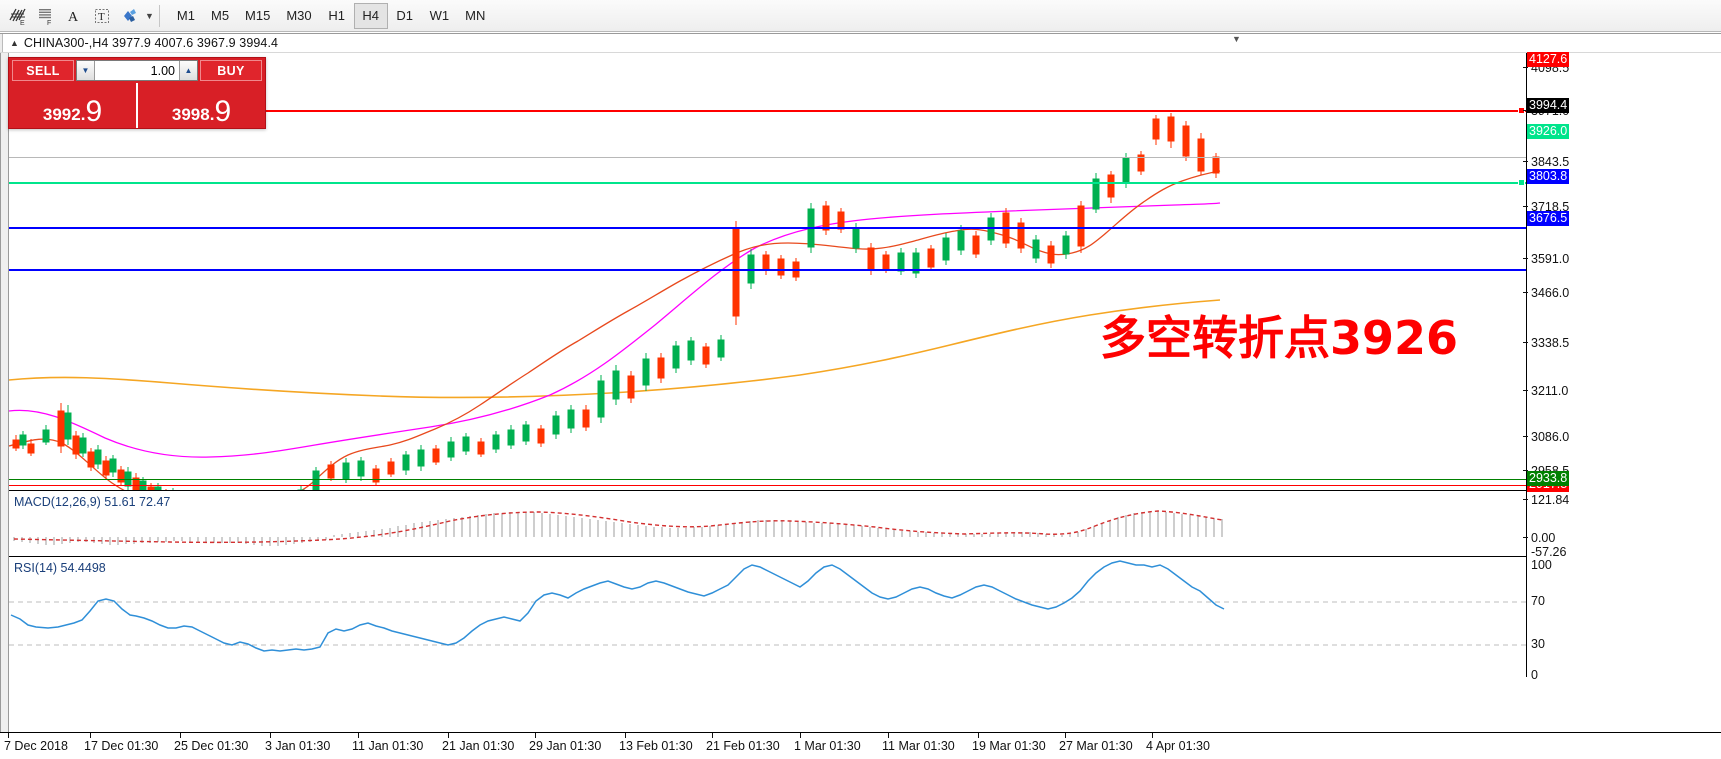 The height and width of the screenshot is (759, 1721). What do you see at coordinates (211, 746) in the screenshot?
I see `time-label-2: 25 Dec 01:30` at bounding box center [211, 746].